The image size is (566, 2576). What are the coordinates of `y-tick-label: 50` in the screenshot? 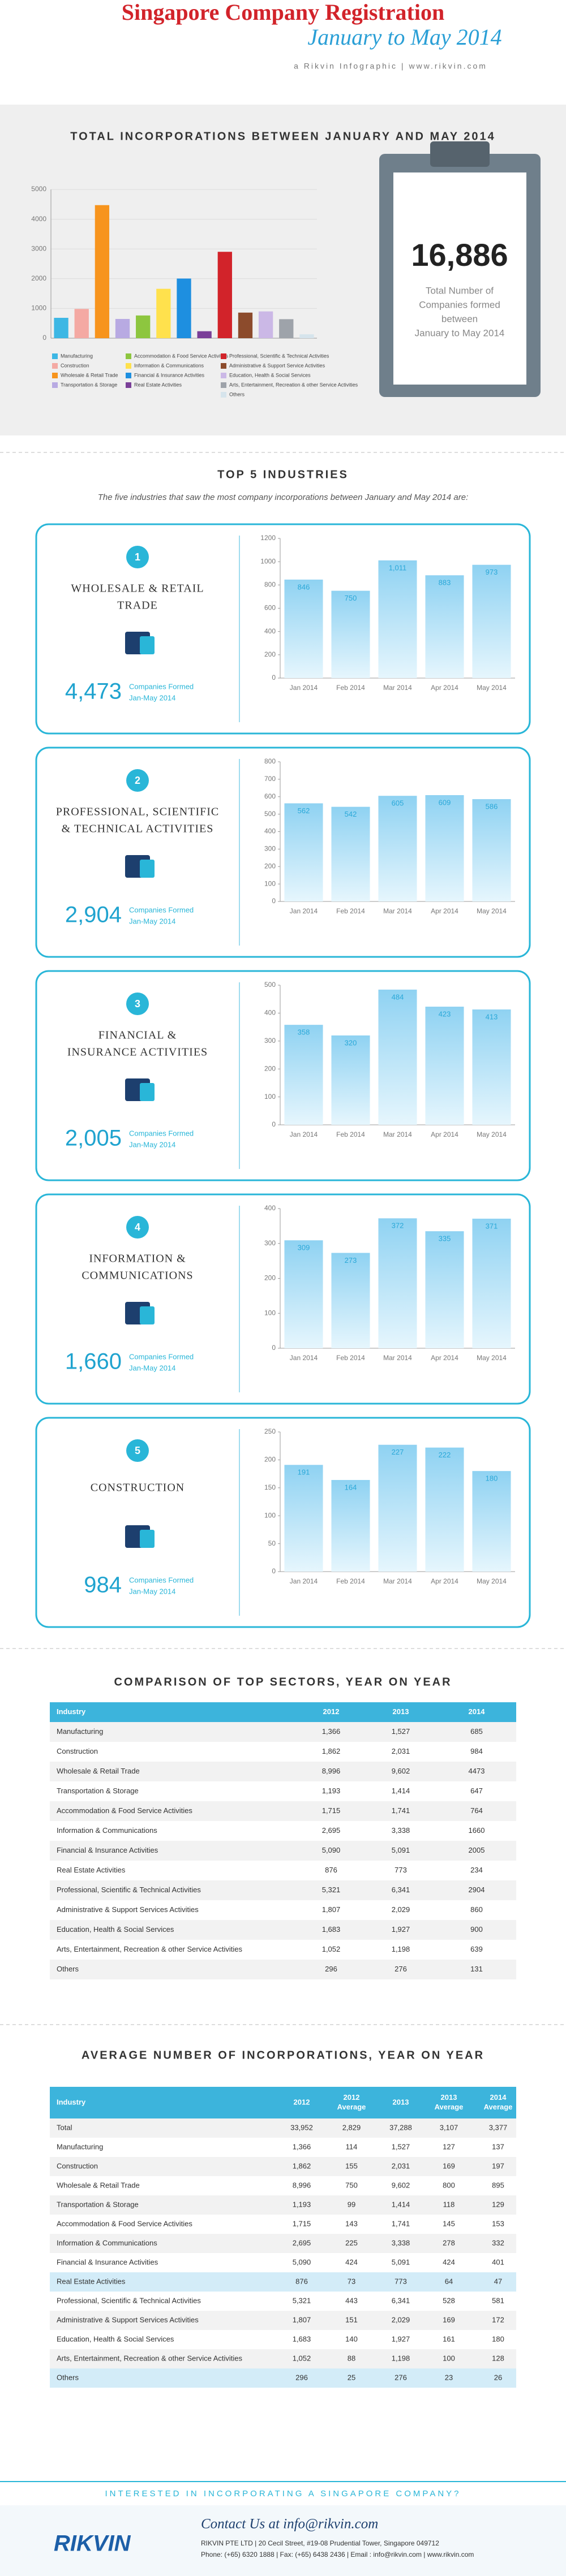 It's located at (272, 1543).